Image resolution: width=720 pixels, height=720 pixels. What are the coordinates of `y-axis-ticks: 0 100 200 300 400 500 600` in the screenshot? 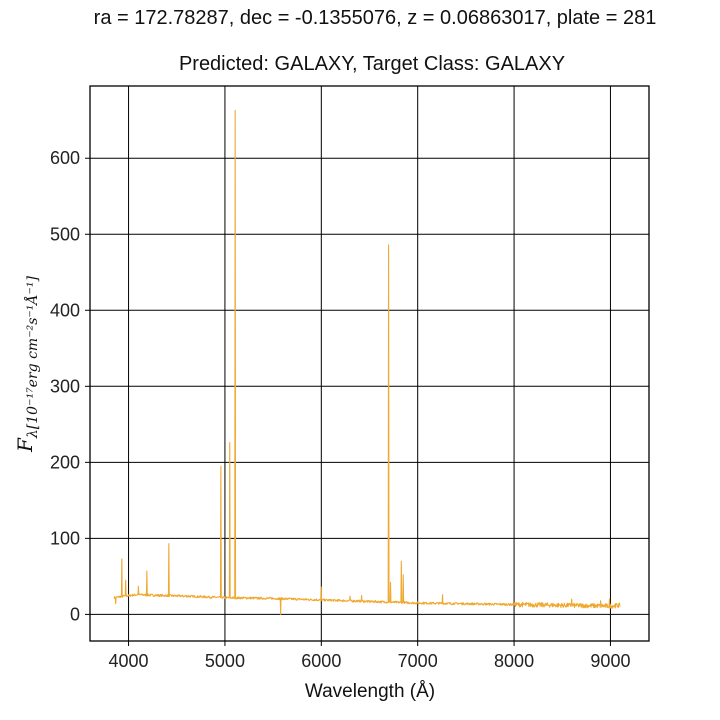 It's located at (70, 386).